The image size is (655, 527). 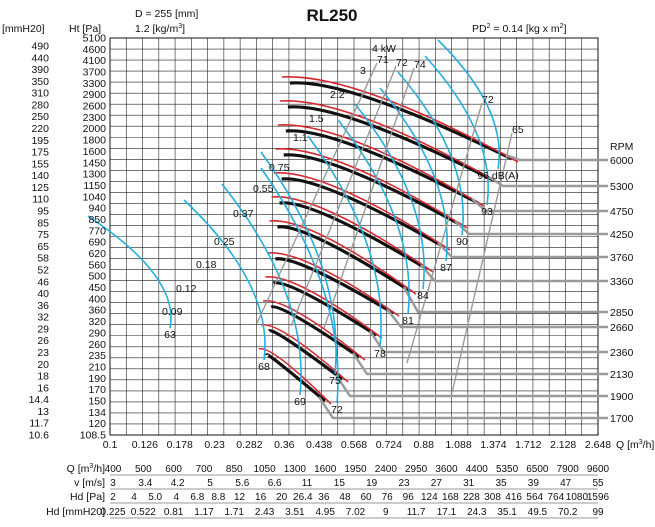 I want to click on y-tick-pa: 560, so click(x=97, y=265).